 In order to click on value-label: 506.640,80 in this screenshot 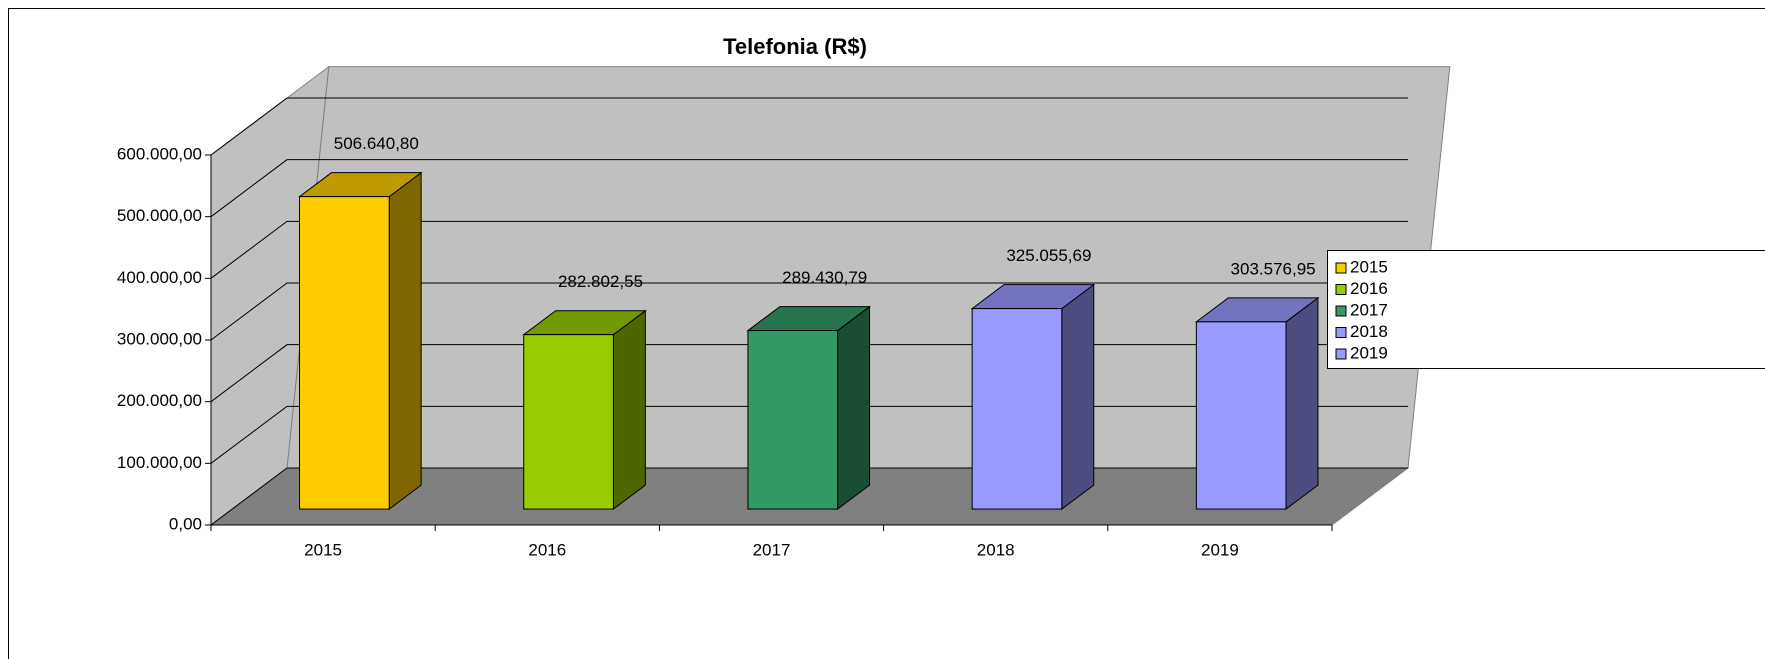, I will do `click(376, 143)`.